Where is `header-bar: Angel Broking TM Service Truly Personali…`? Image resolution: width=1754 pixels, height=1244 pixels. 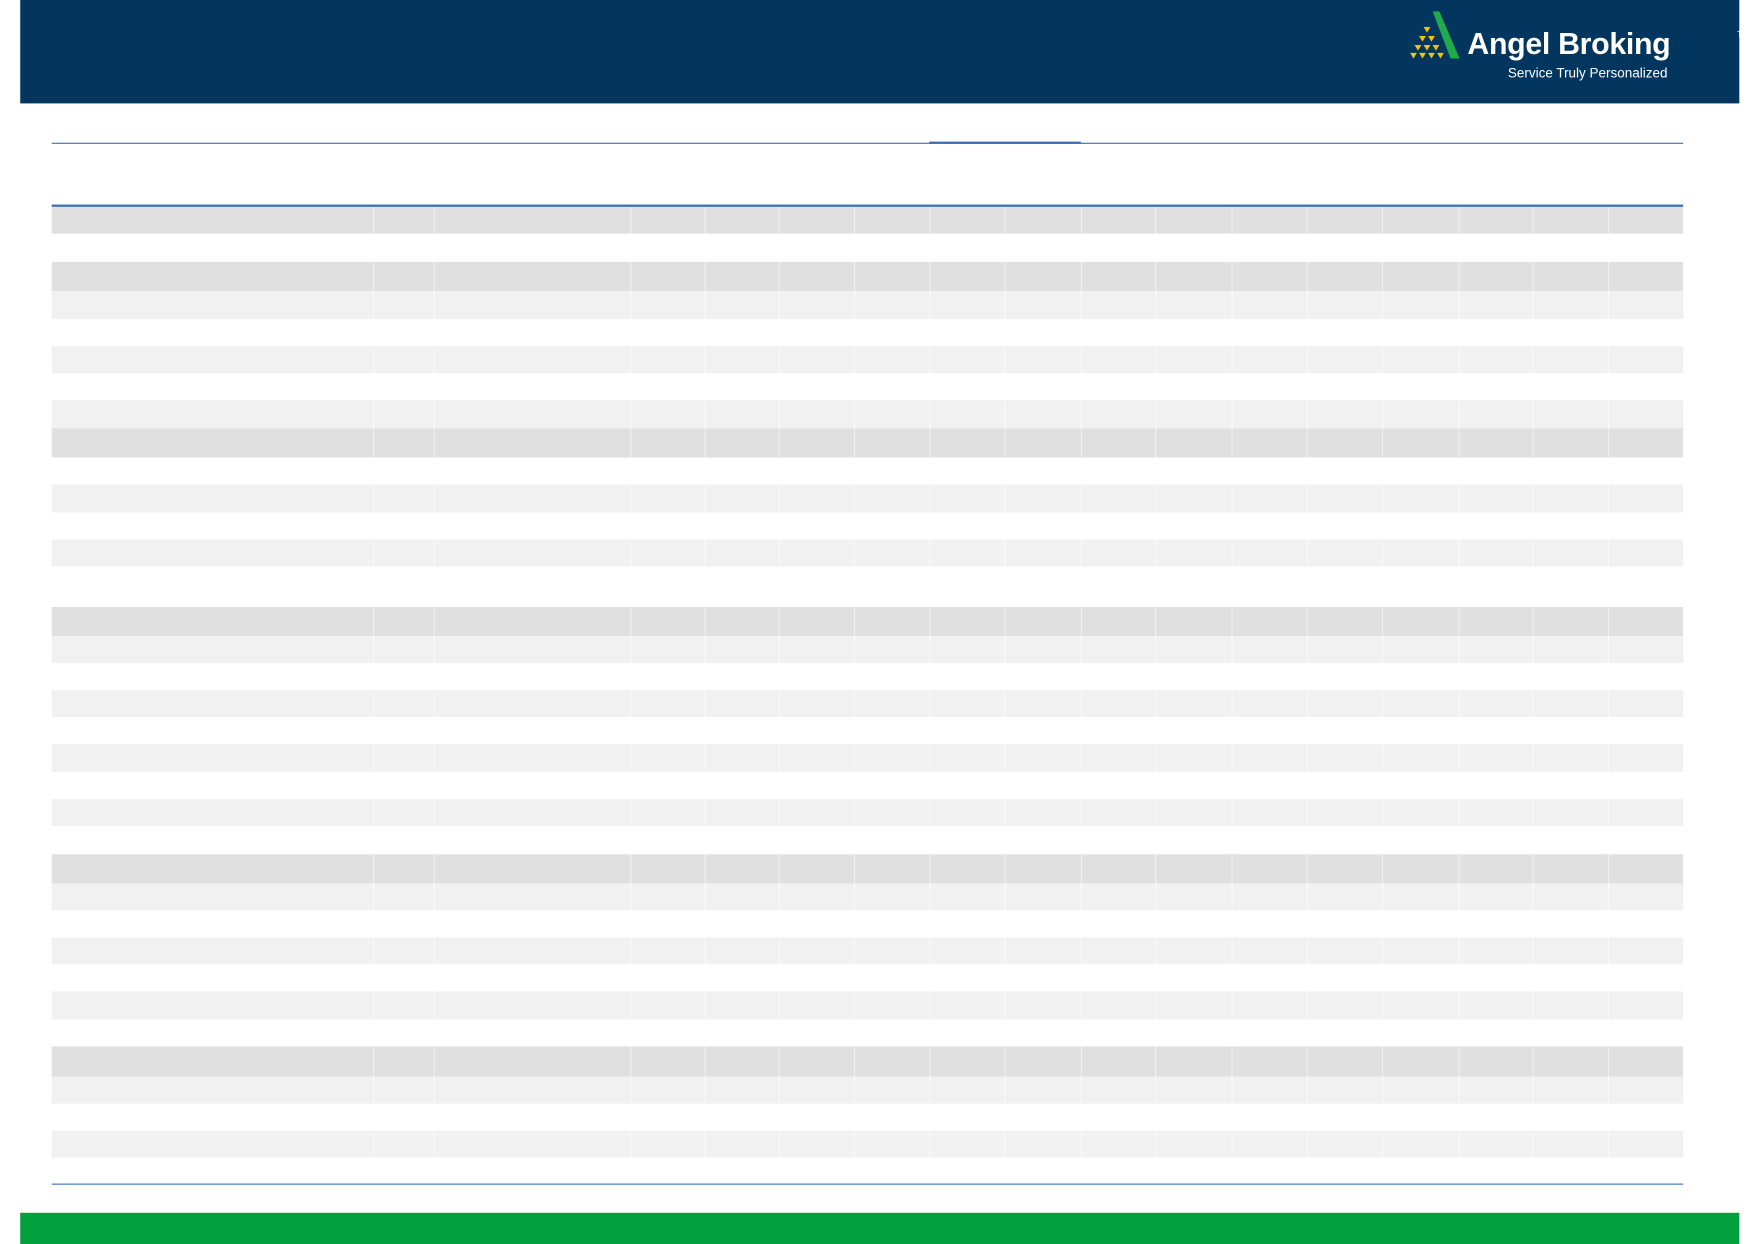
header-bar: Angel Broking TM Service Truly Personali… is located at coordinates (884, 52).